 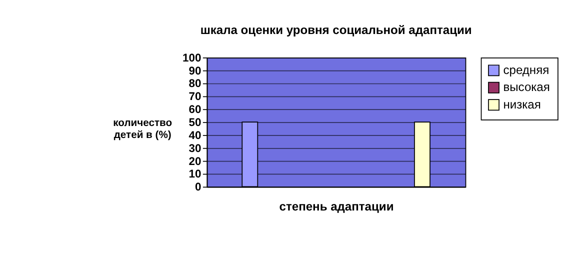 What do you see at coordinates (195, 71) in the screenshot?
I see `y-tick-label: 90` at bounding box center [195, 71].